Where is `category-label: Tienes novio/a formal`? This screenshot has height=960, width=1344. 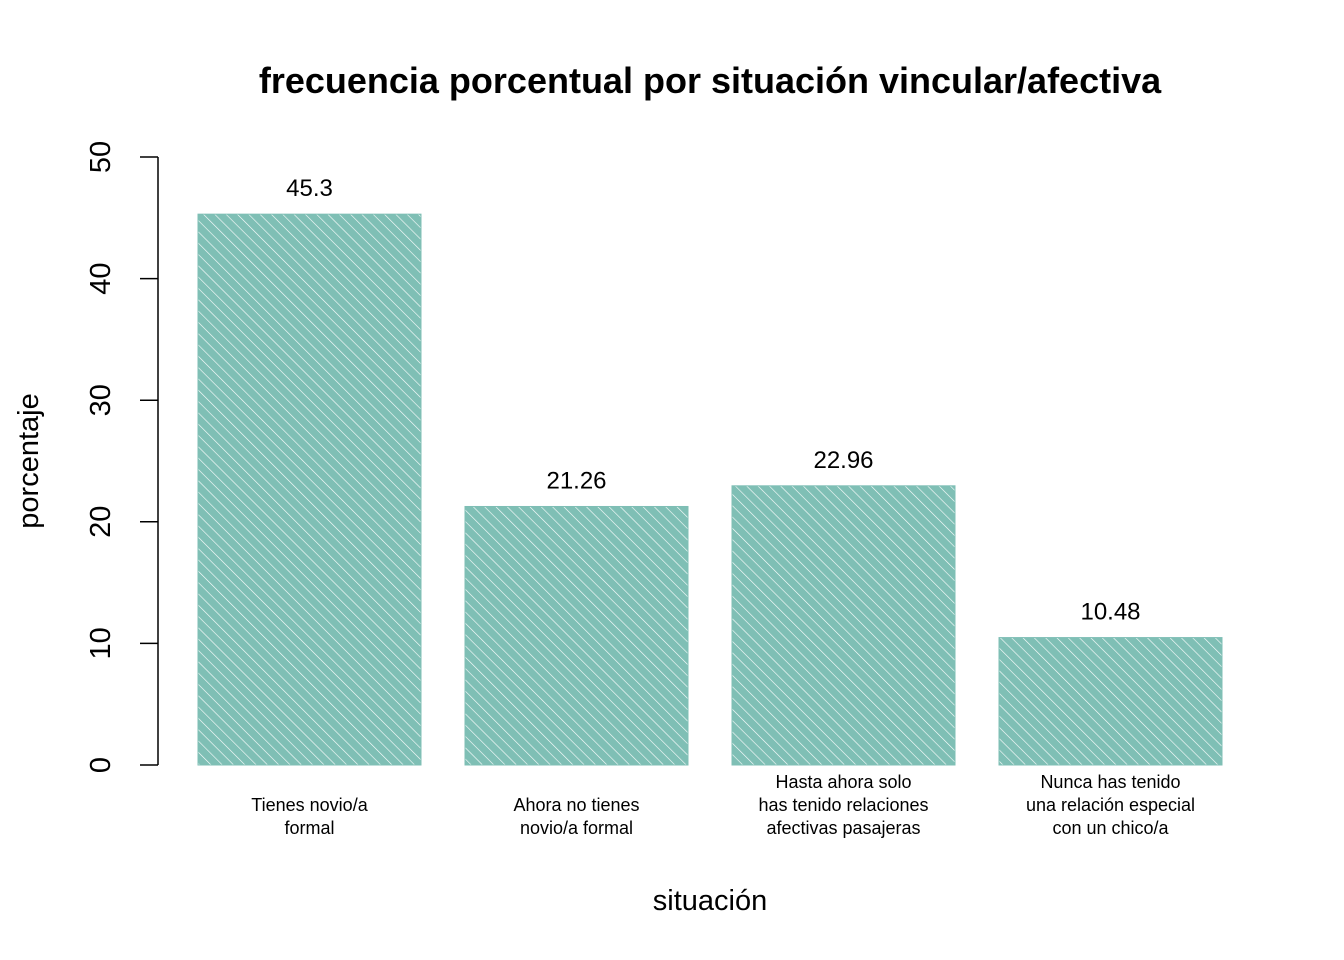
category-label: Tienes novio/a formal is located at coordinates (309, 816).